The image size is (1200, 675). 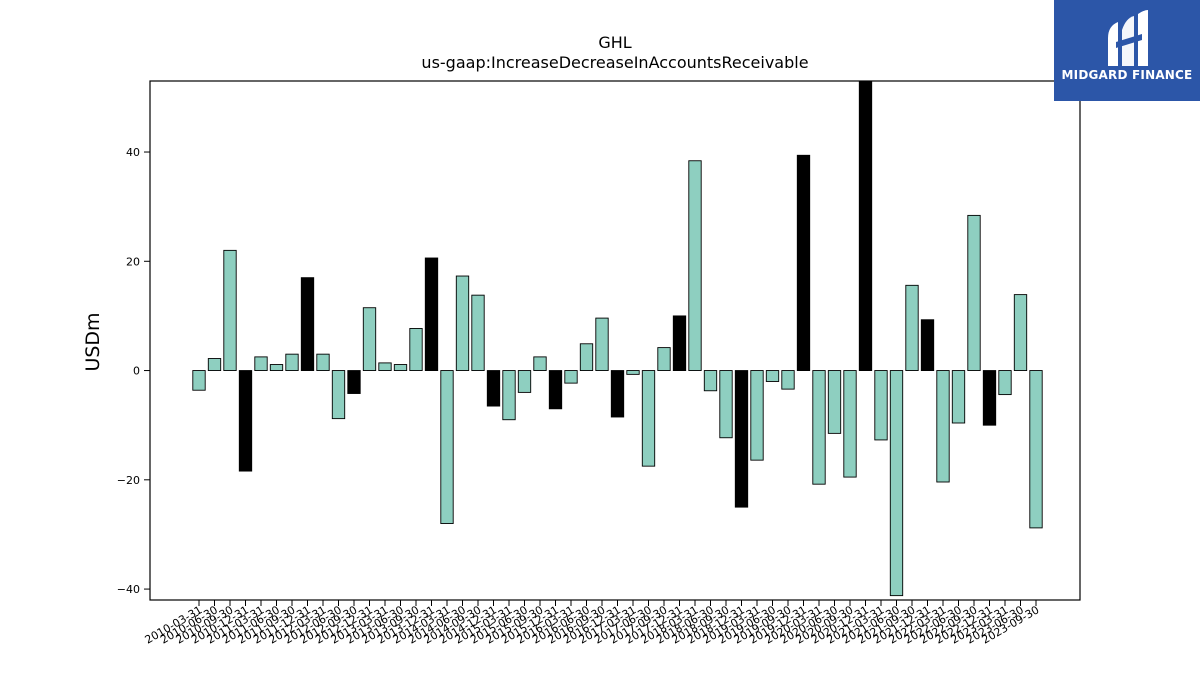 What do you see at coordinates (133, 261) in the screenshot?
I see `y-tick-label: 20` at bounding box center [133, 261].